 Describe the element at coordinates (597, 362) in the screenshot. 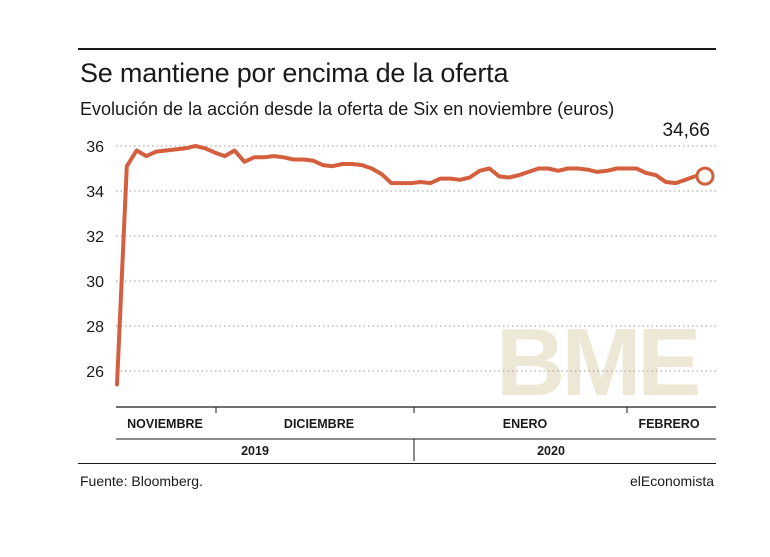

I see `bme-watermark: BME` at that location.